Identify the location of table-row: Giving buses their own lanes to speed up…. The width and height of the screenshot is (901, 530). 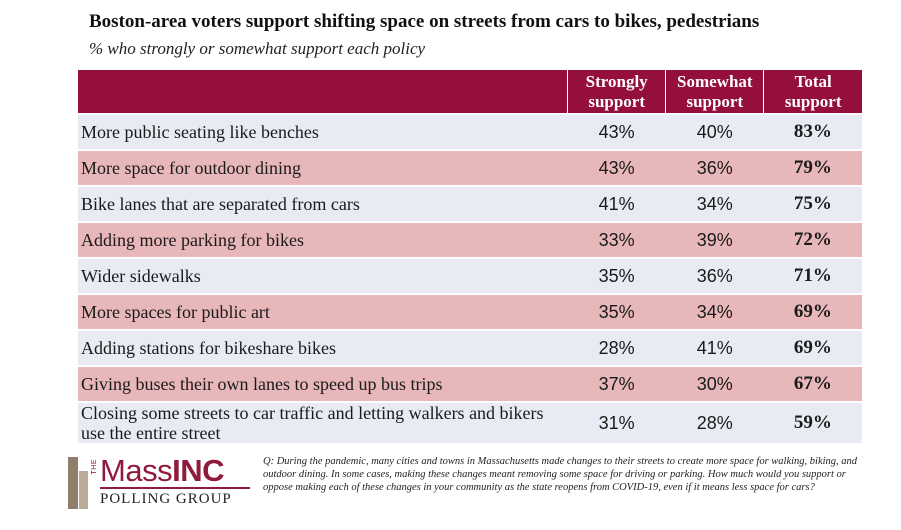
(470, 383).